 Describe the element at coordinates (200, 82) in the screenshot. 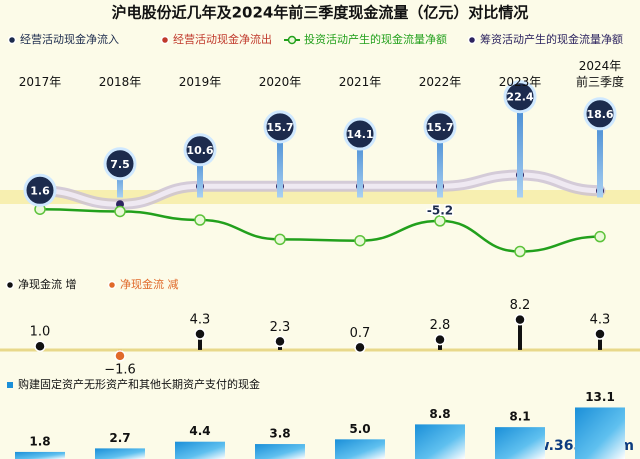

I see `category-label: 2019年` at that location.